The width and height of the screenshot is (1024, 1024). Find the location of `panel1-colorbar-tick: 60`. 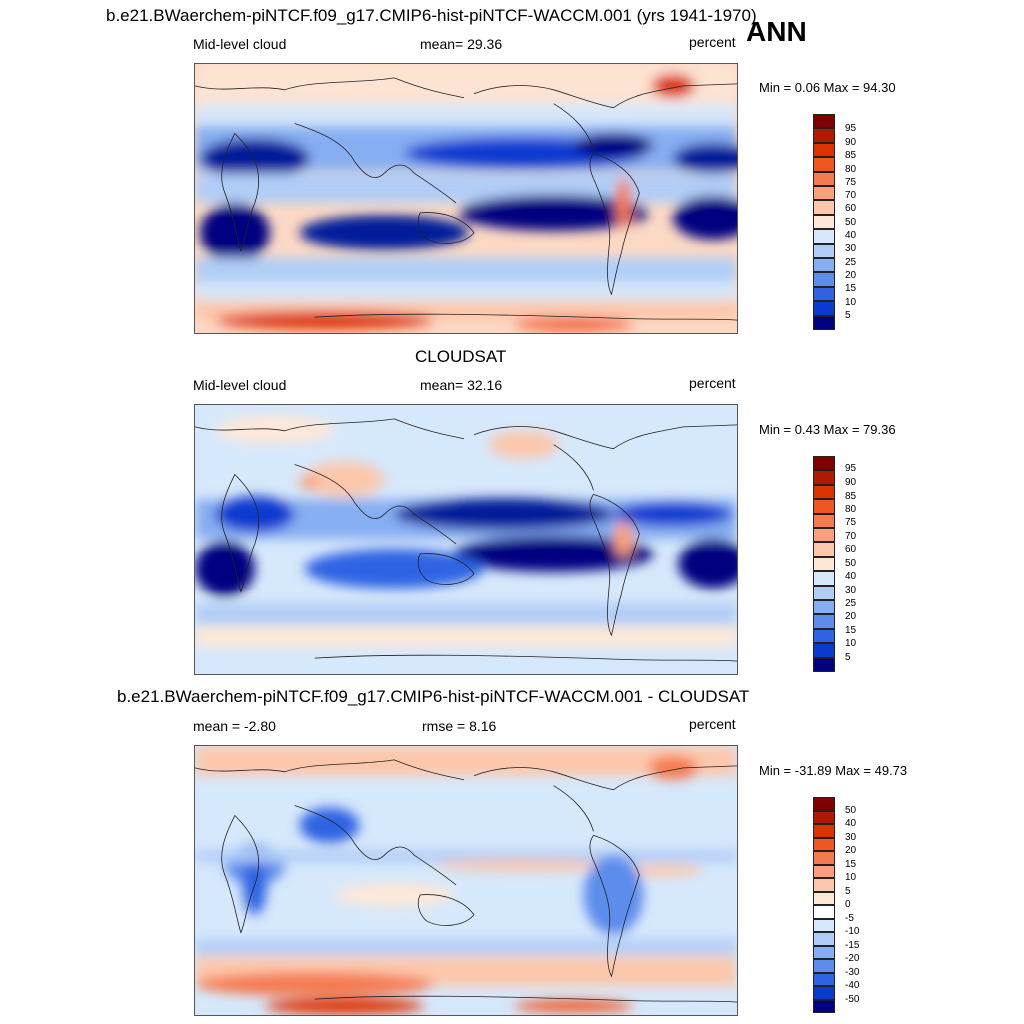

panel1-colorbar-tick: 60 is located at coordinates (851, 208).